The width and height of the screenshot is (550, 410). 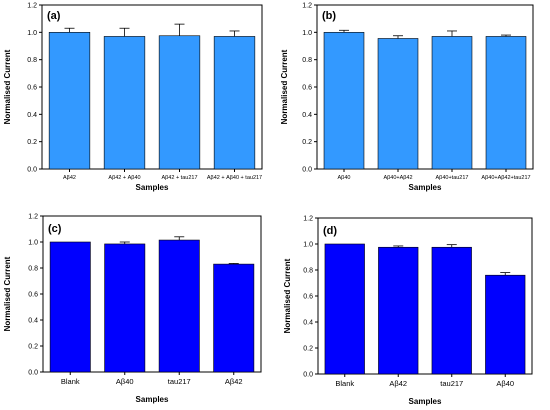 I want to click on panel-label: (b), so click(x=329, y=16).